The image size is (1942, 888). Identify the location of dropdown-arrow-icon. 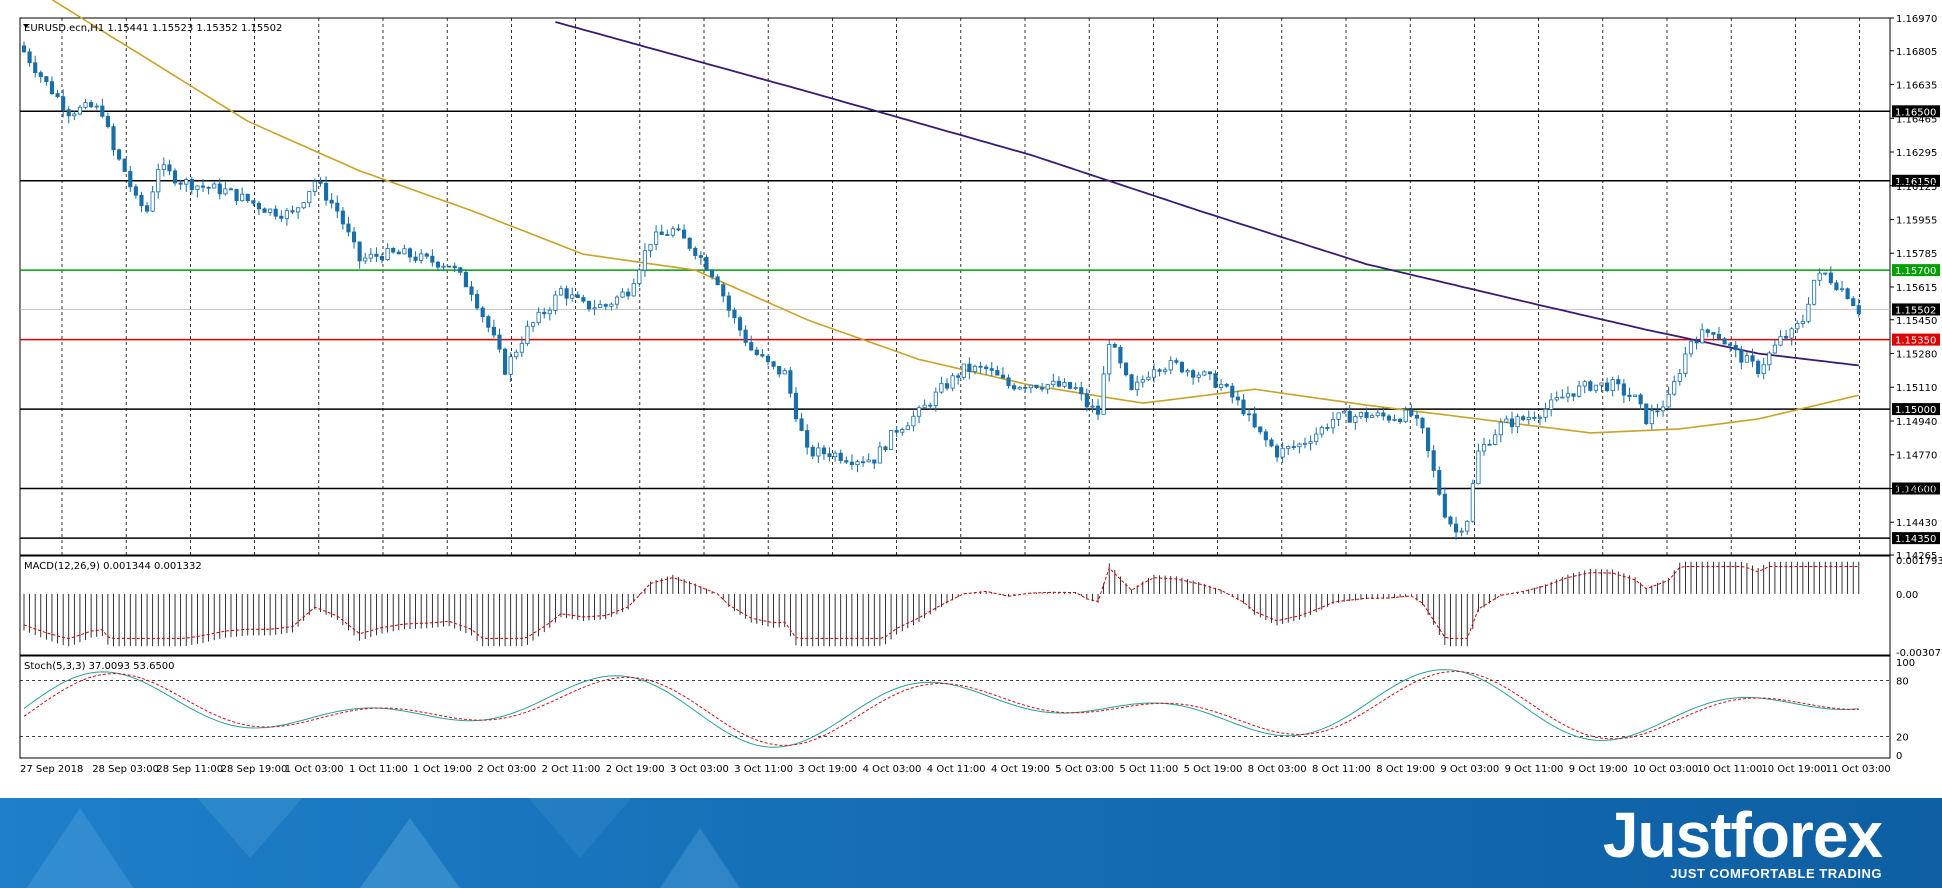
(26, 26).